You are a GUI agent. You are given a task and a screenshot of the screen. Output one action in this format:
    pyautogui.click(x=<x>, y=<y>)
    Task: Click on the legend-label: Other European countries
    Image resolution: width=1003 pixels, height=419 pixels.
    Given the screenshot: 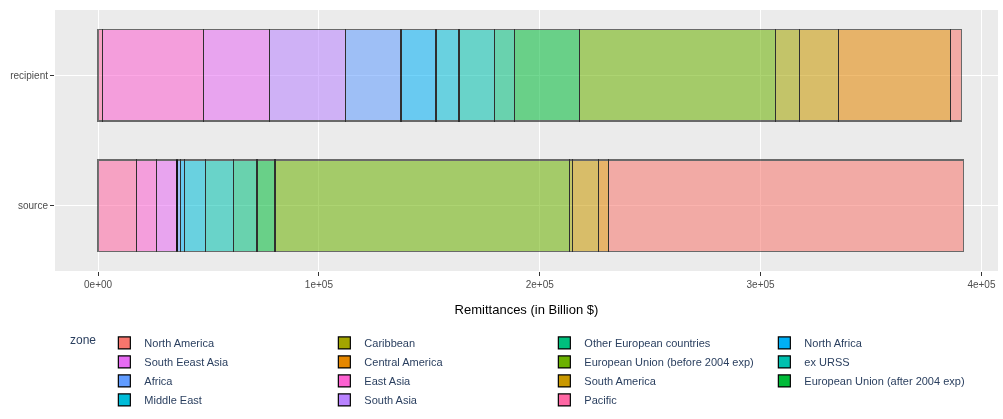 What is the action you would take?
    pyautogui.click(x=647, y=343)
    